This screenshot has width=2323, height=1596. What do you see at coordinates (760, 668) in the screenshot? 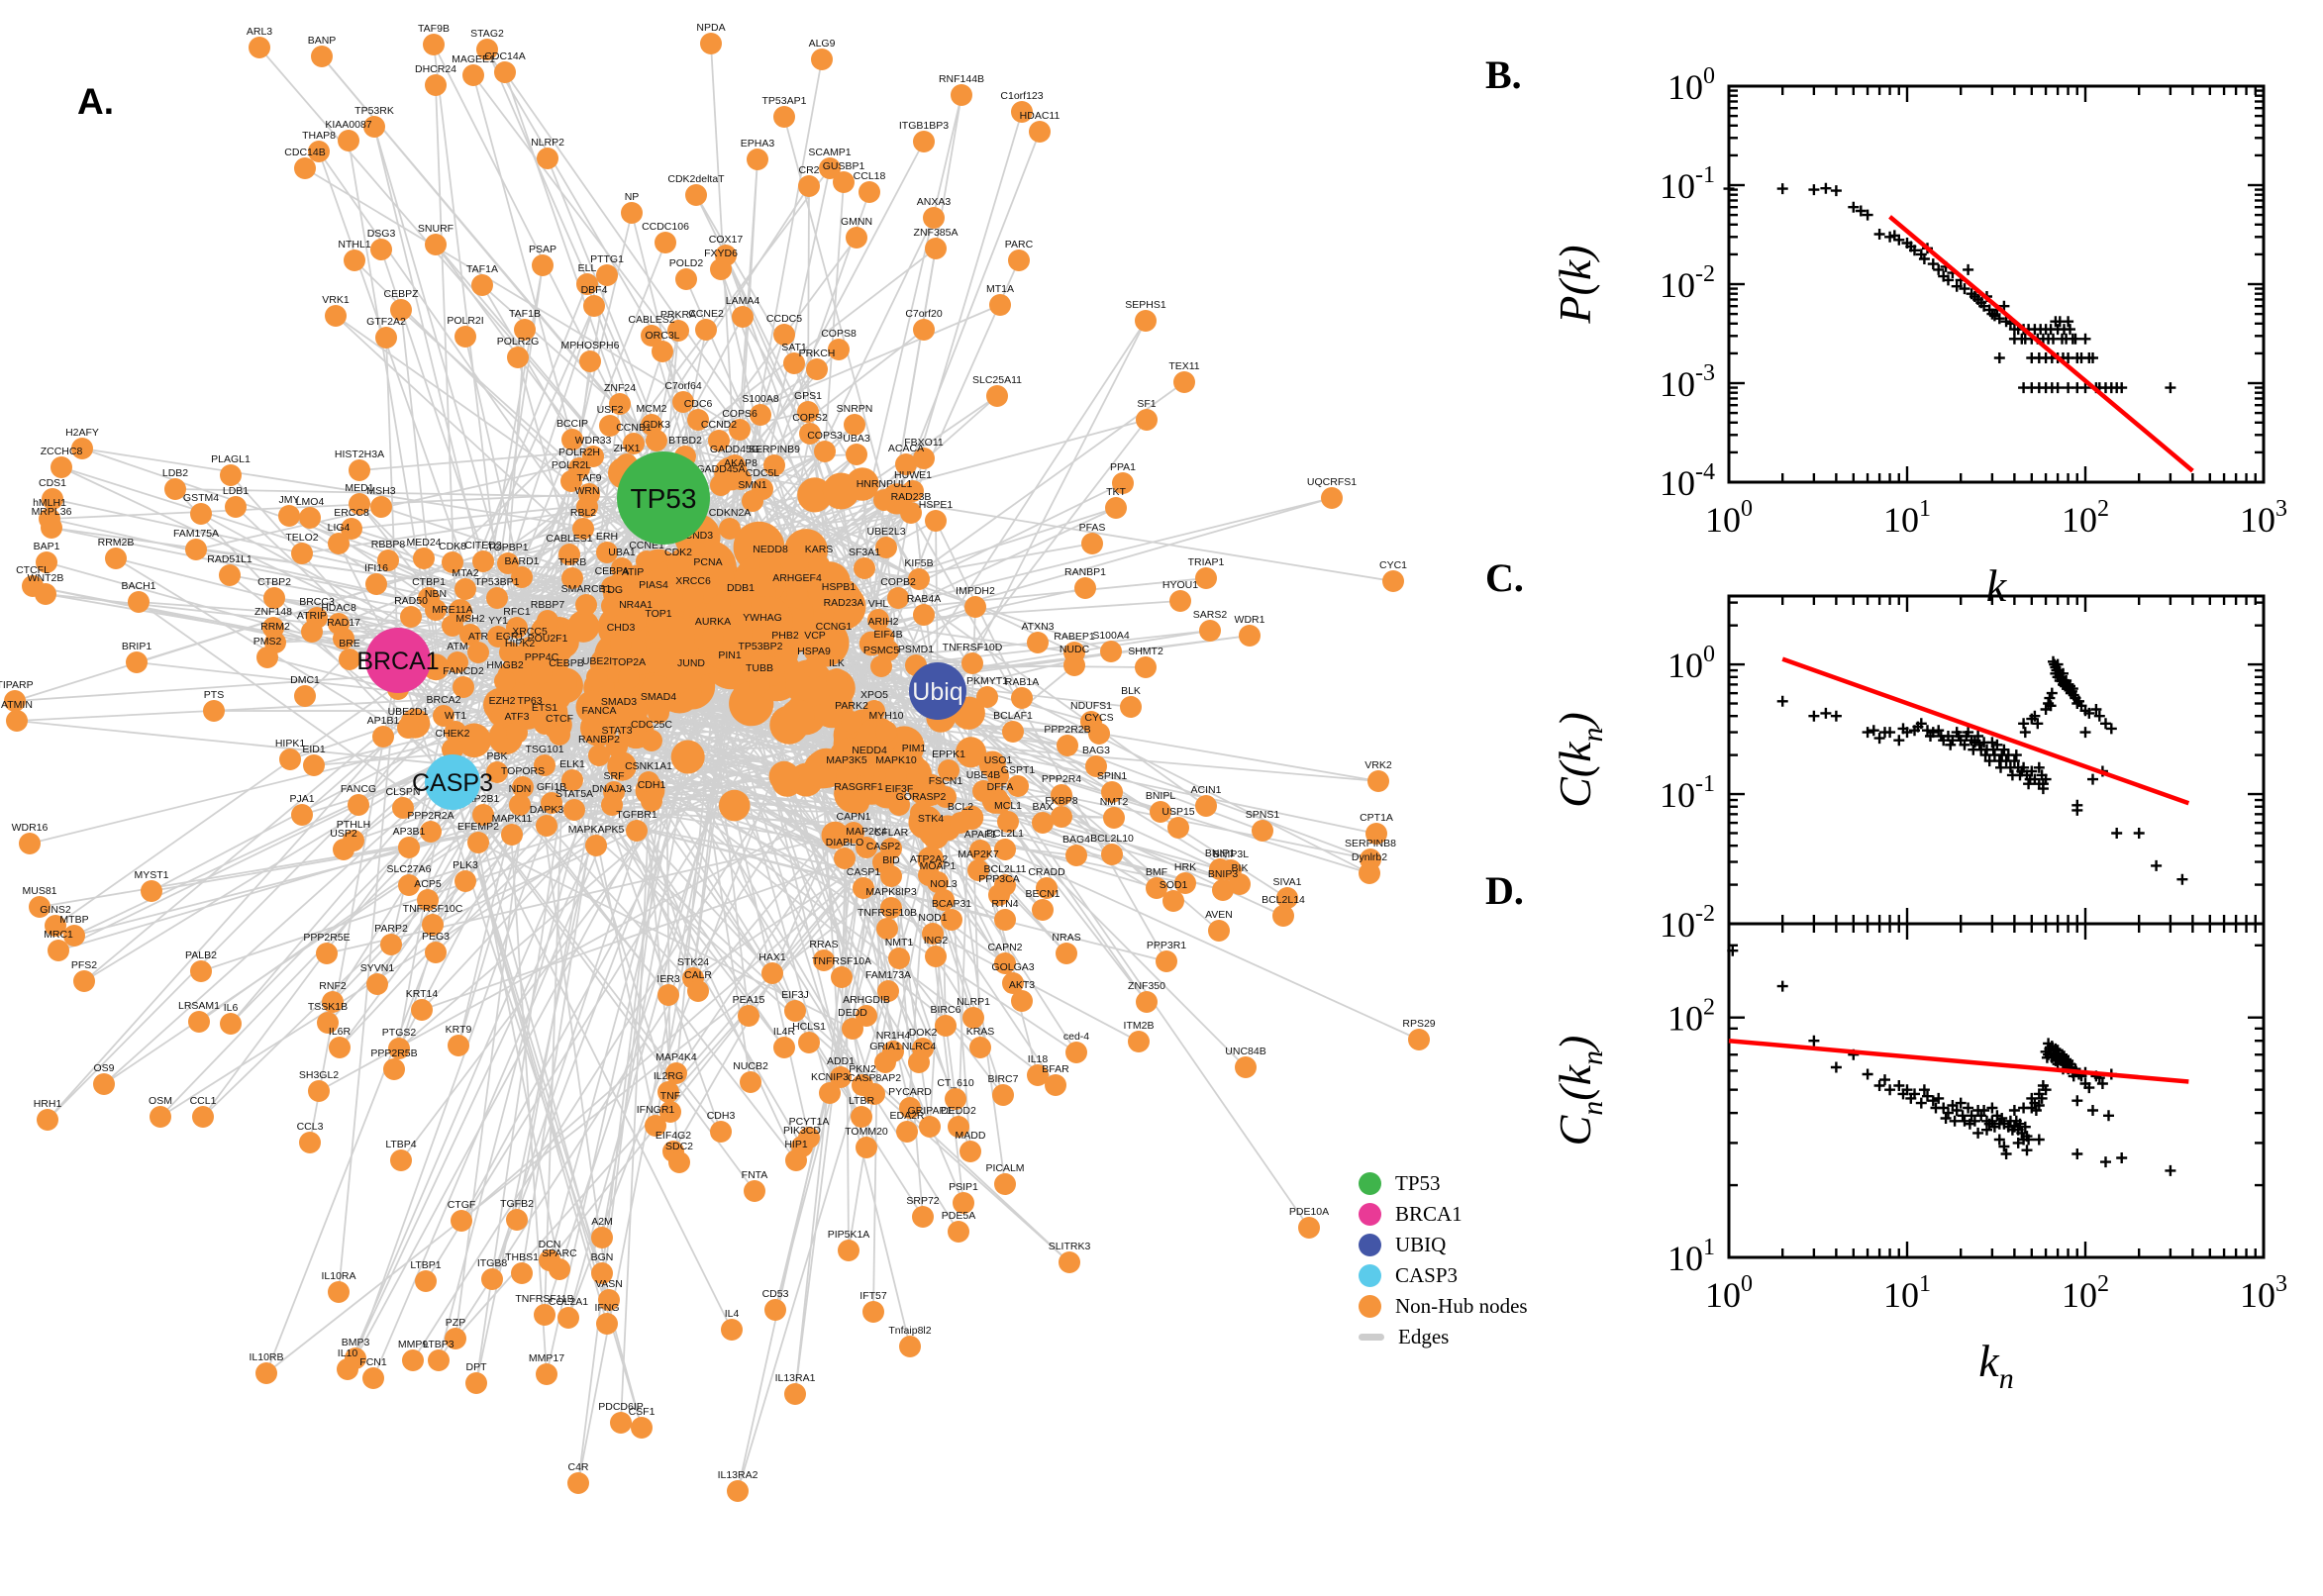
I see `node-label: TUBB` at bounding box center [760, 668].